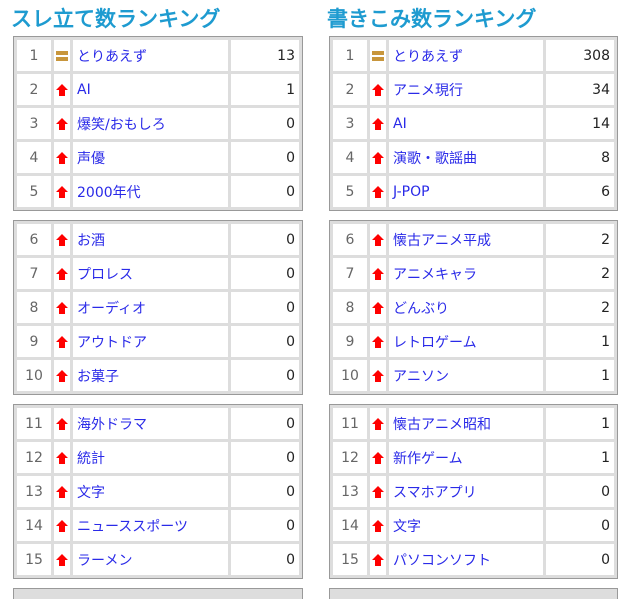 The image size is (640, 599). Describe the element at coordinates (580, 307) in the screenshot. I see `count: 2` at that location.